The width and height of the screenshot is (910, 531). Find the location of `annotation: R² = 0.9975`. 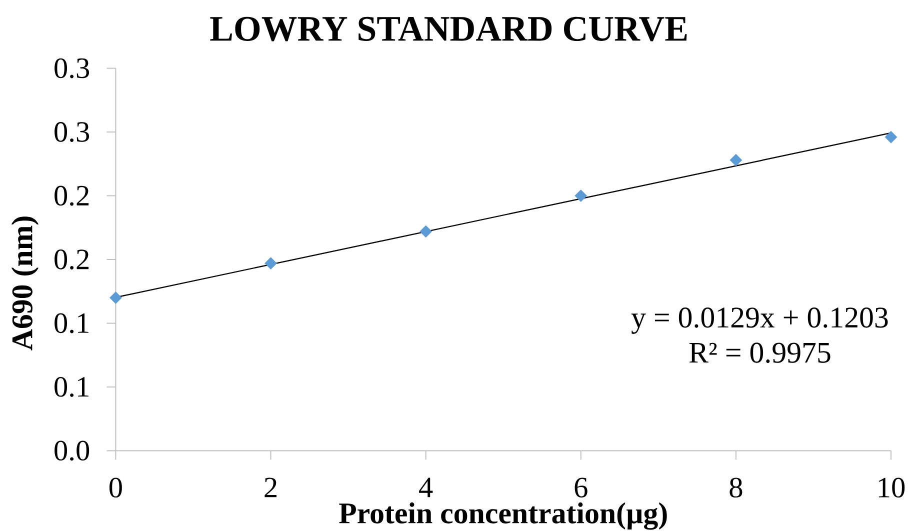

annotation: R² = 0.9975 is located at coordinates (759, 352).